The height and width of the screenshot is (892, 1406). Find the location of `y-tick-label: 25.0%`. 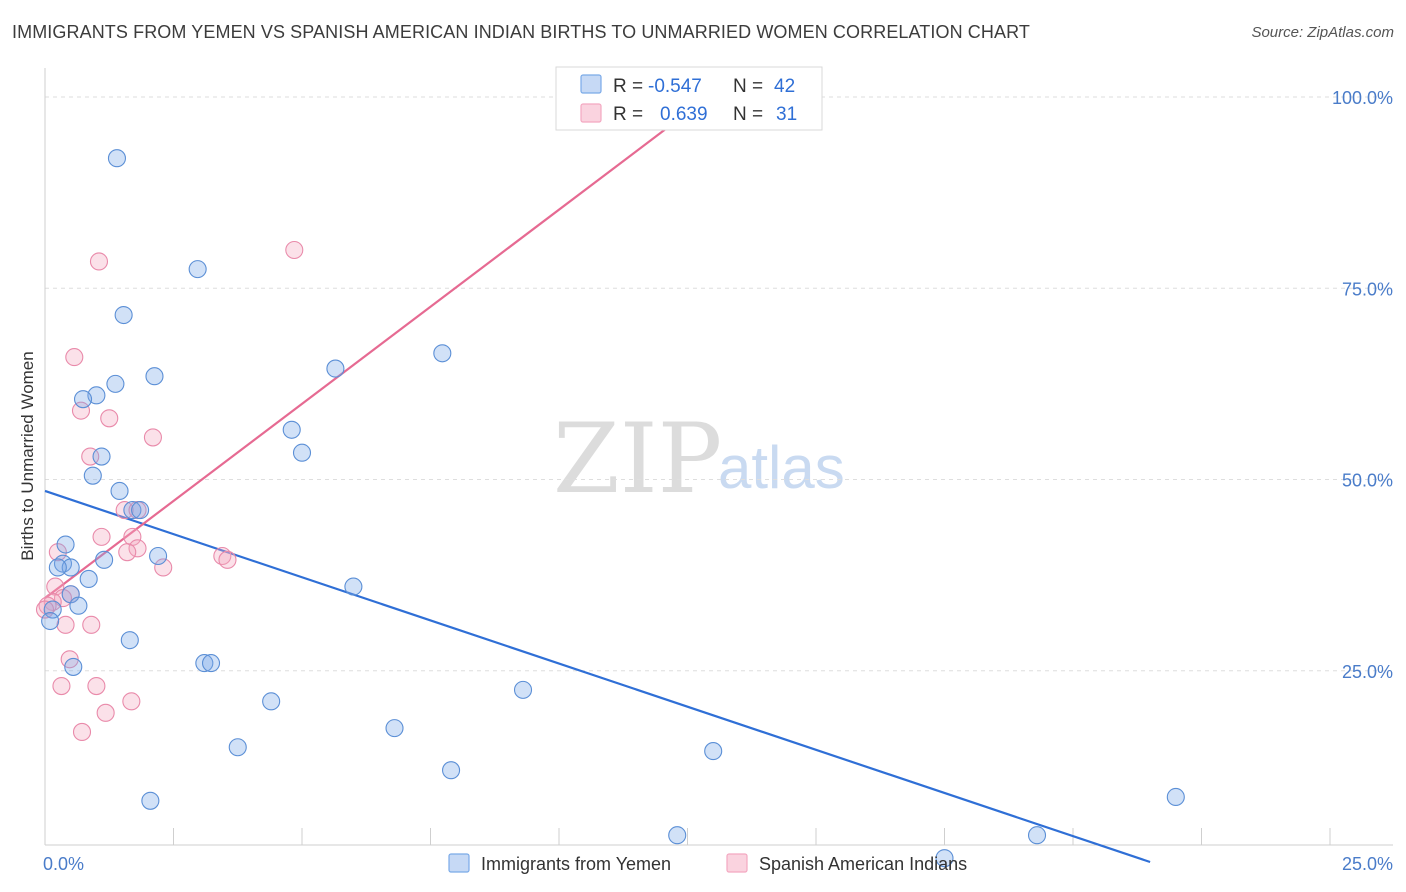

y-tick-label: 25.0% is located at coordinates (1367, 672).